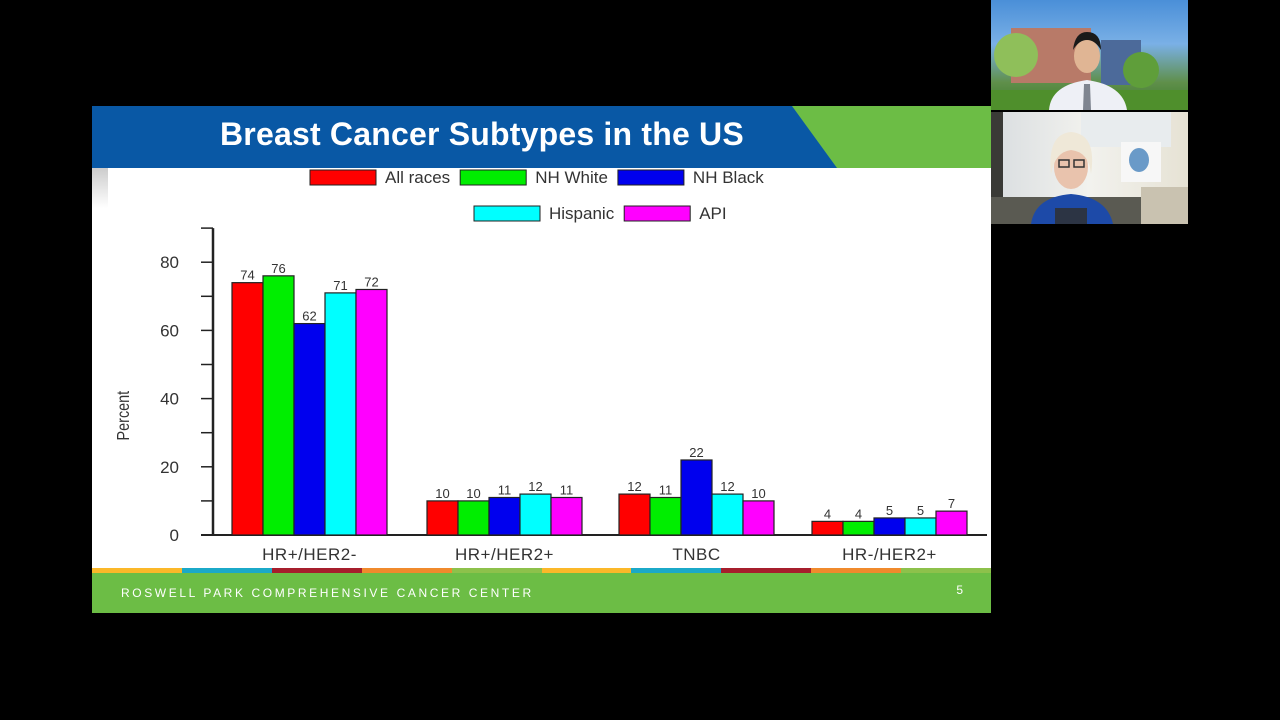 The width and height of the screenshot is (1280, 720). What do you see at coordinates (951, 503) in the screenshot?
I see `bar-value-label: 7` at bounding box center [951, 503].